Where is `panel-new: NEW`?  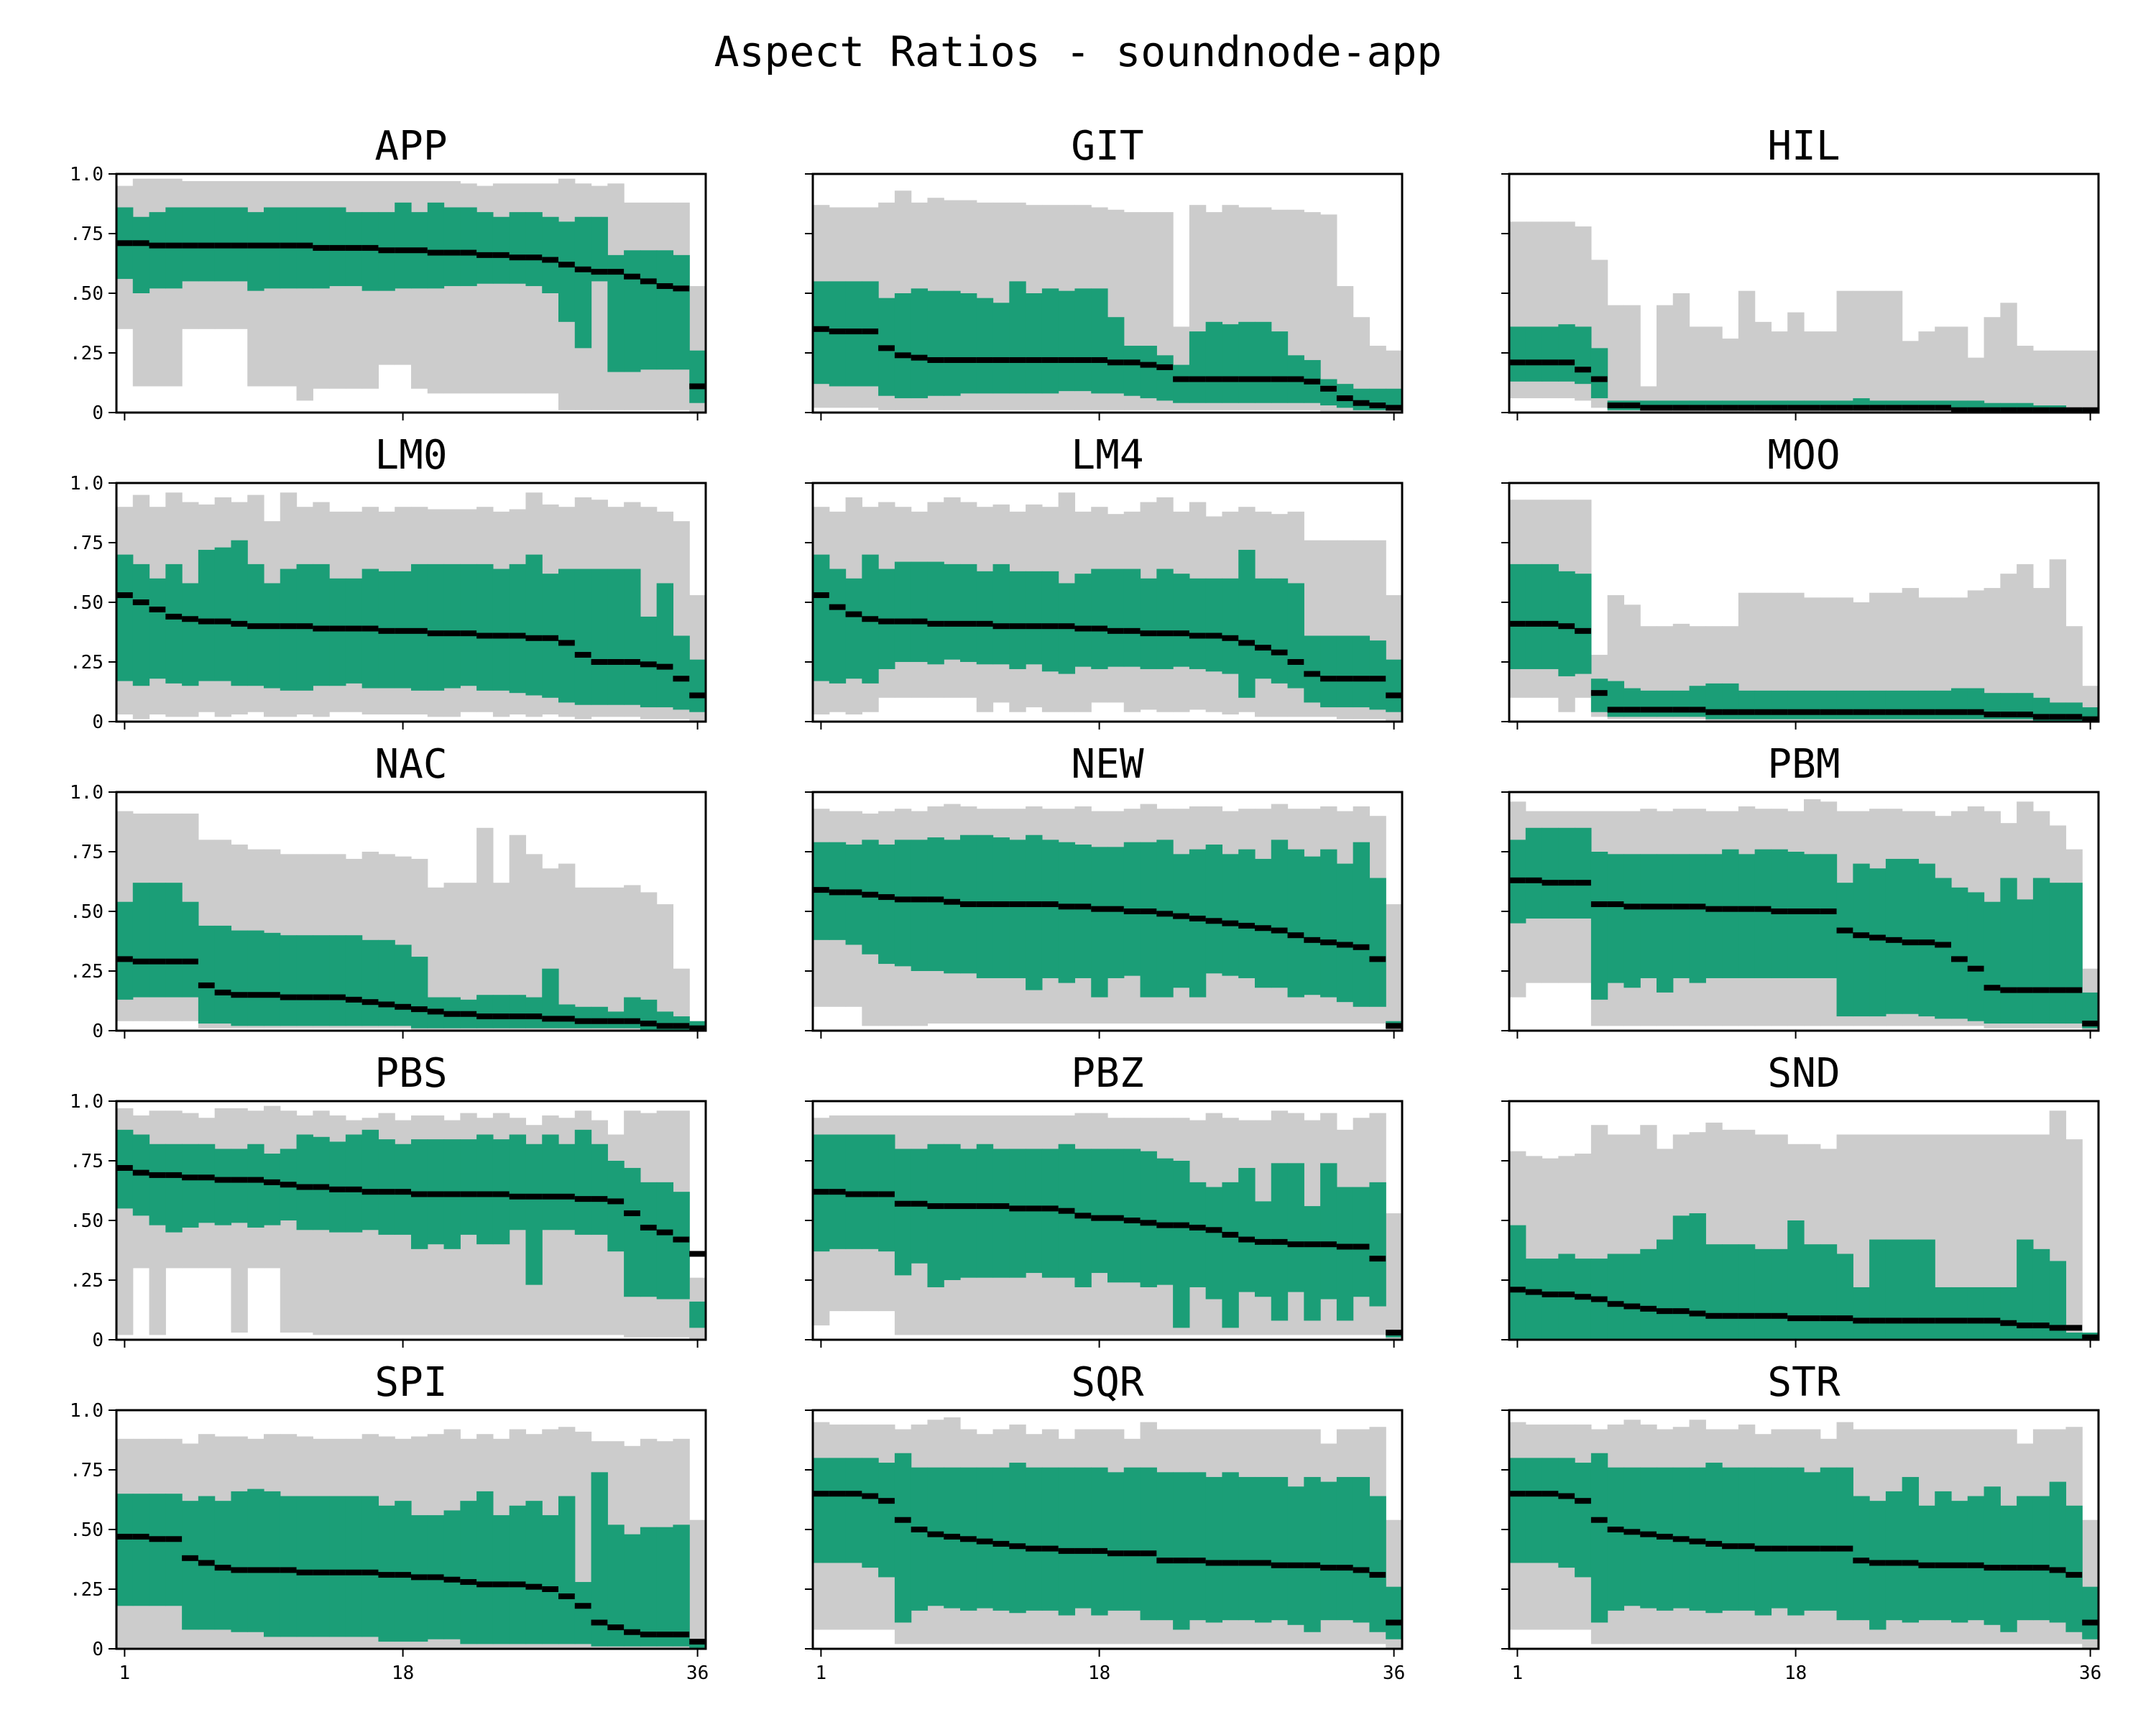 panel-new: NEW is located at coordinates (1104, 890).